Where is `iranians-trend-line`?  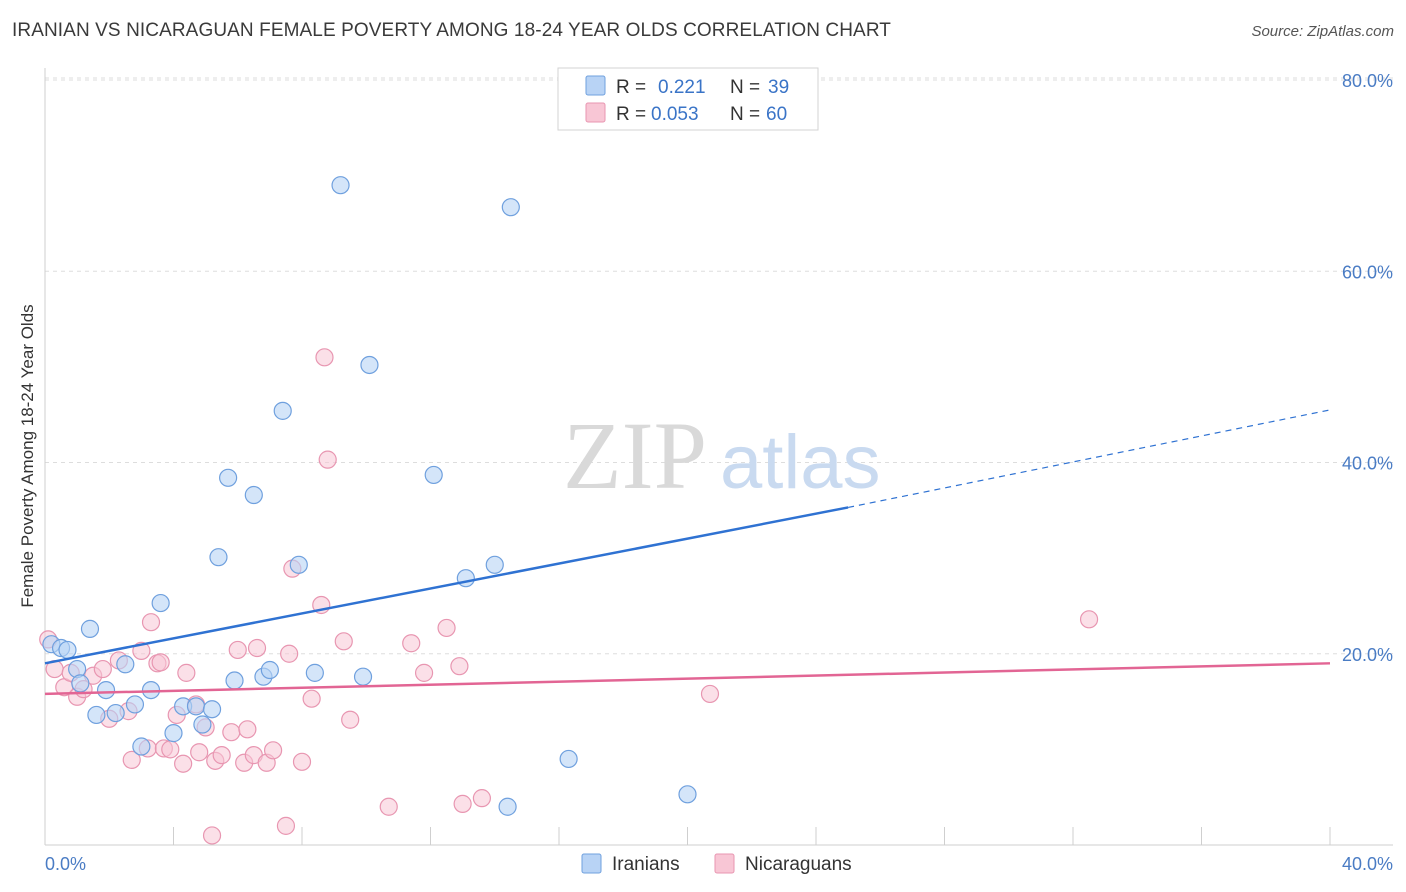
iranians-trend-line is located at coordinates (446, 585).